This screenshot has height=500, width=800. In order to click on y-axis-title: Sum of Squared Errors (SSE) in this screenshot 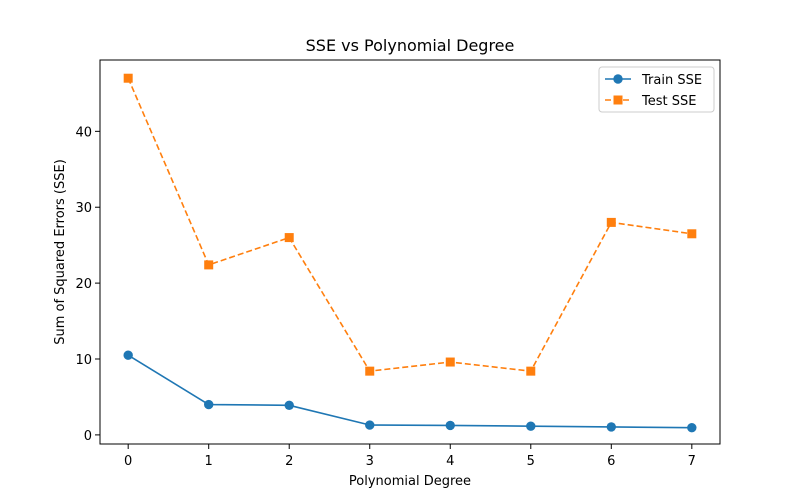, I will do `click(60, 252)`.